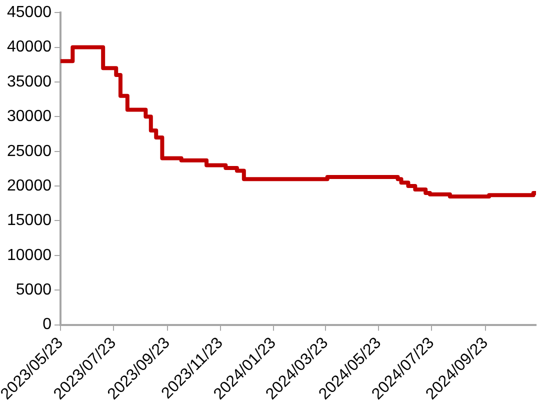  What do you see at coordinates (29, 47) in the screenshot?
I see `y-tick-label: 40000` at bounding box center [29, 47].